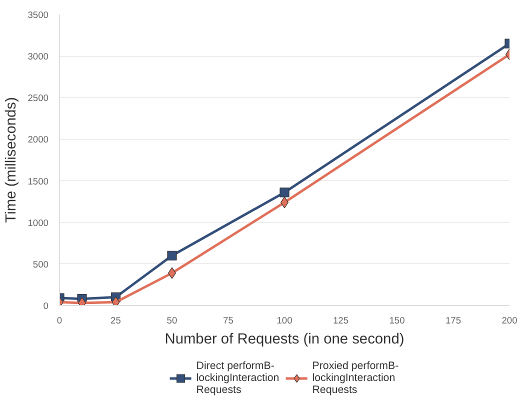 The image size is (517, 409). I want to click on y-tick-label: 1000, so click(38, 223).